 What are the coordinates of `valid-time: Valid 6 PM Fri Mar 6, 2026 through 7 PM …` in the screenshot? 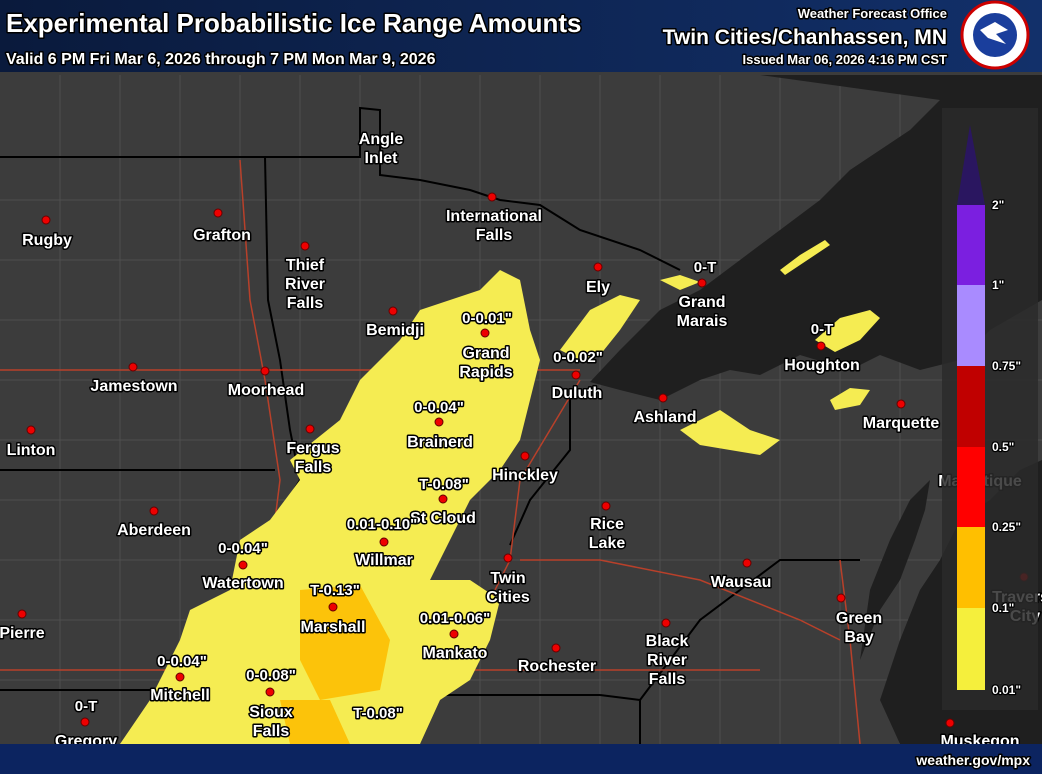 It's located at (221, 59).